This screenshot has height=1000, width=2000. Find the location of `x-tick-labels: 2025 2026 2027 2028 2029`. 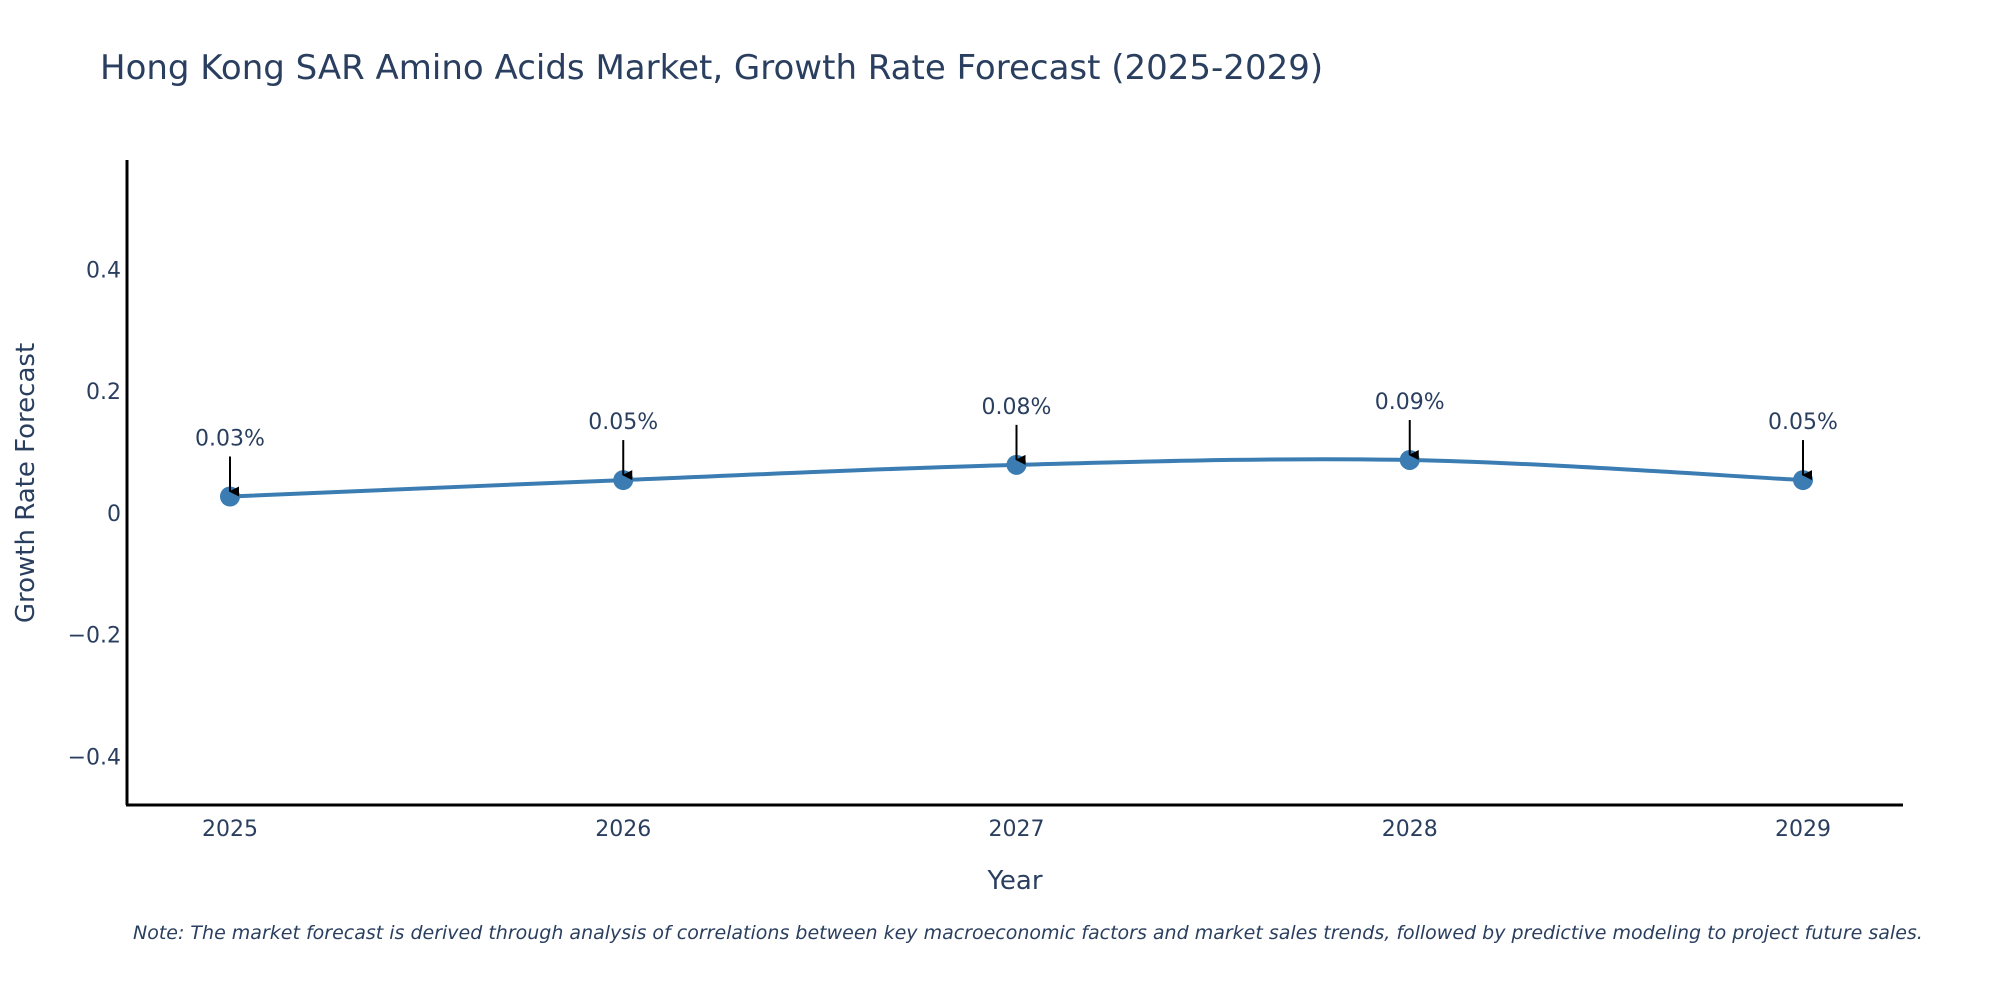

x-tick-labels: 2025 2026 2027 2028 2029 is located at coordinates (1016, 829).